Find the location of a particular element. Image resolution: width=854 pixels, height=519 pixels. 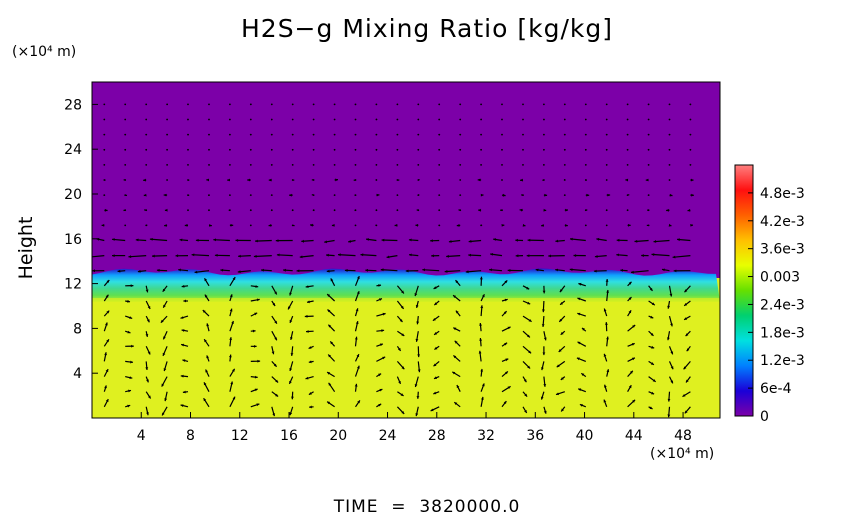

colorbar-tick-label: 3.6e-3 is located at coordinates (782, 250).